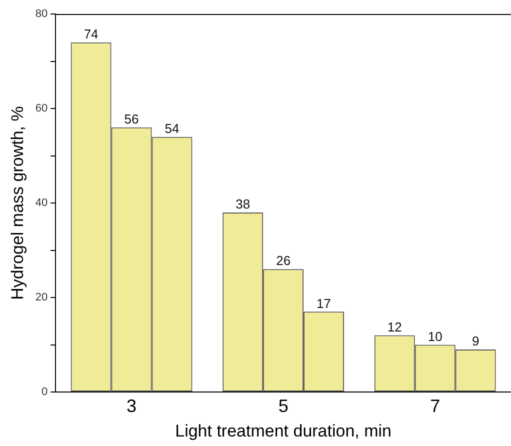 This screenshot has width=511, height=446. I want to click on y-tick-label: 20, so click(41, 298).